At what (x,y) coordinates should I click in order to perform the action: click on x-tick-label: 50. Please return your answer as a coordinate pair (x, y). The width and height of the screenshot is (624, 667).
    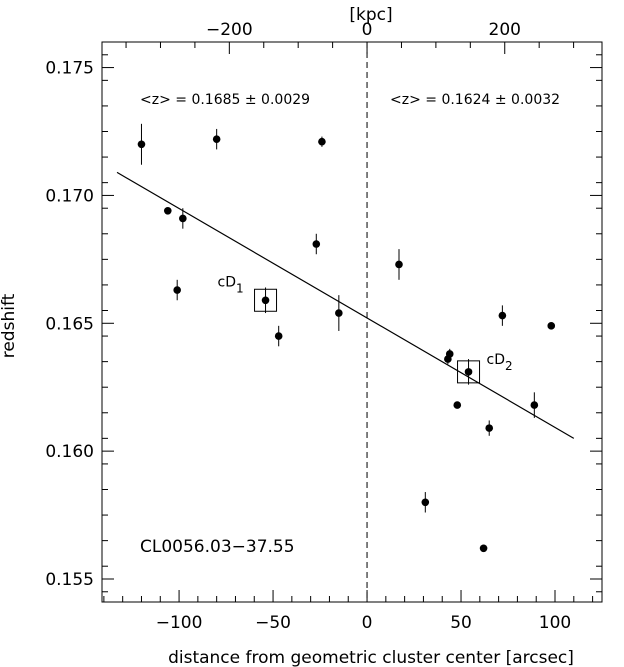
    Looking at the image, I should click on (461, 623).